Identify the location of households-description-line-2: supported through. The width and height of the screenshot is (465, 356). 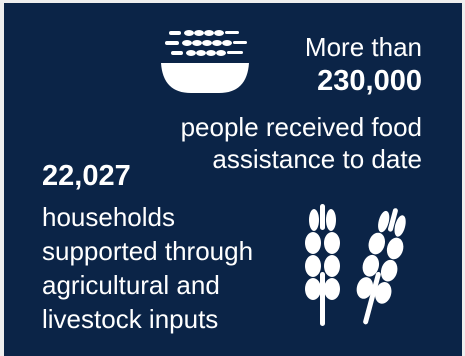
(148, 251).